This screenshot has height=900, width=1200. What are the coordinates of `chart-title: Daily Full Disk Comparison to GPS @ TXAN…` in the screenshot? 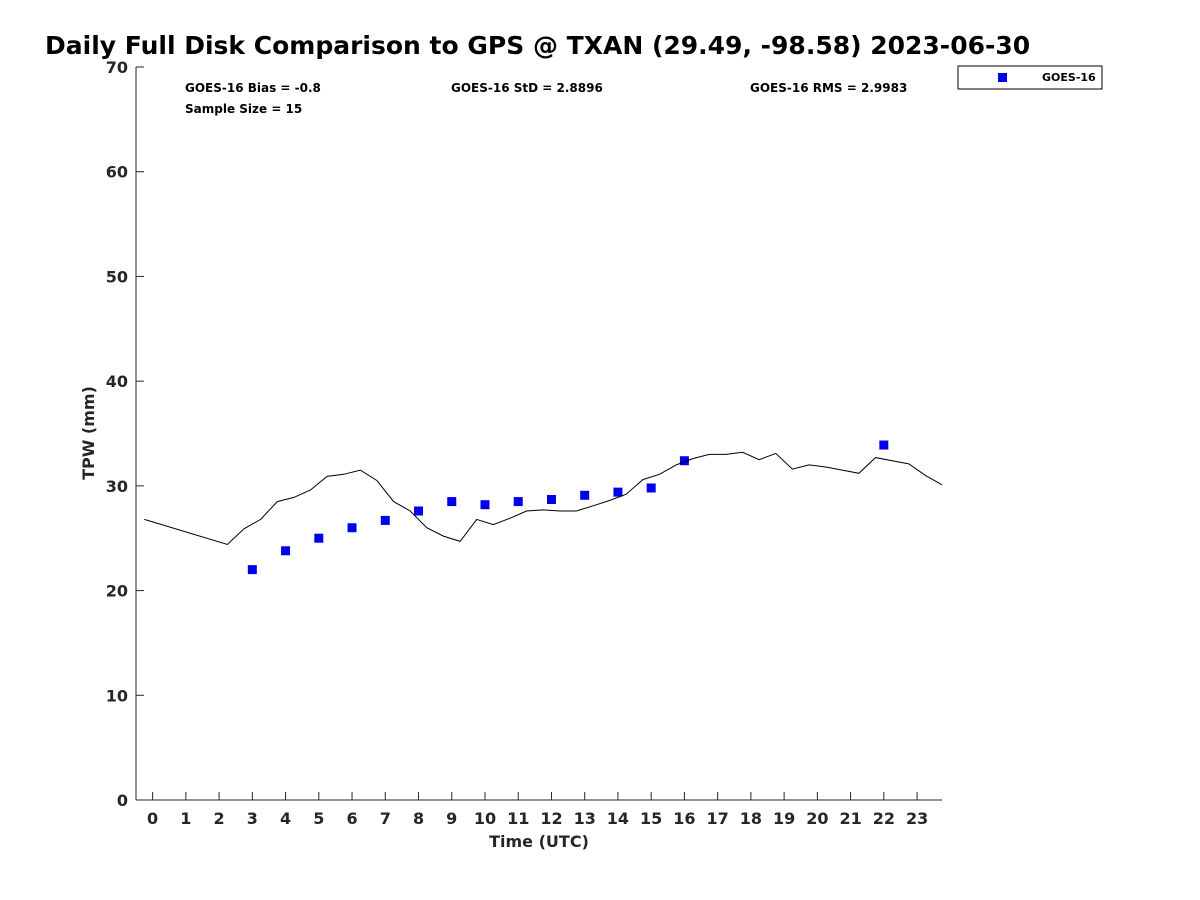 It's located at (537, 45).